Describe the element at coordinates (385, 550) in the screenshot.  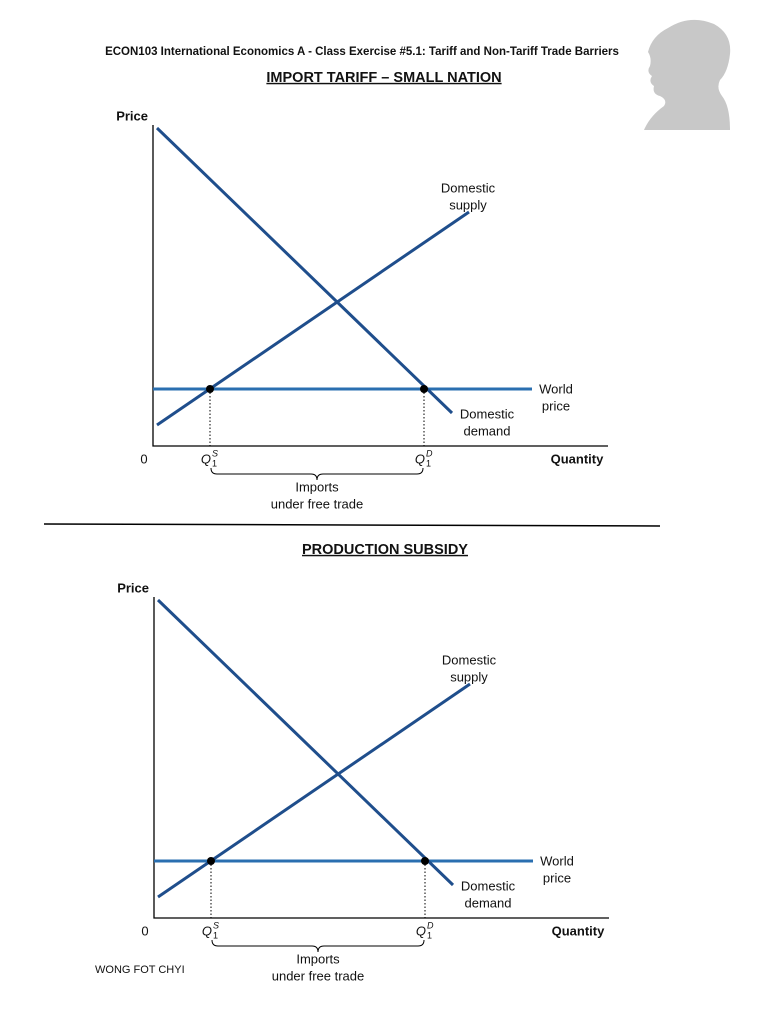
I see `section-title: PRODUCTION SUBSIDY` at that location.